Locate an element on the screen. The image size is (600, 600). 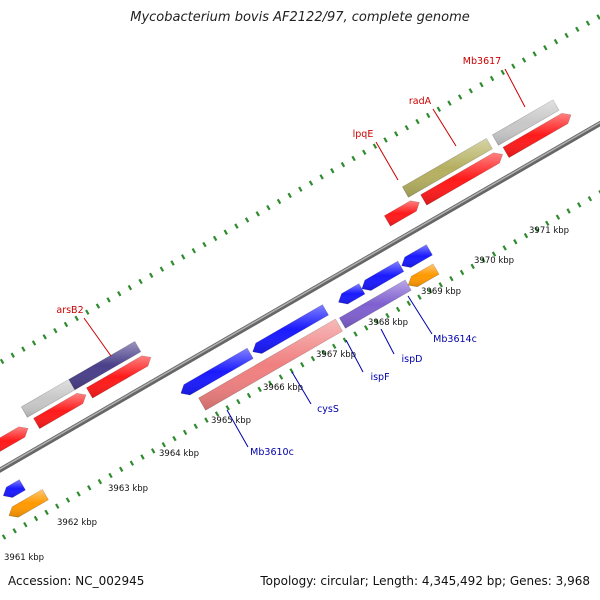
gene-label-ispd: ispD is located at coordinates (412, 359).